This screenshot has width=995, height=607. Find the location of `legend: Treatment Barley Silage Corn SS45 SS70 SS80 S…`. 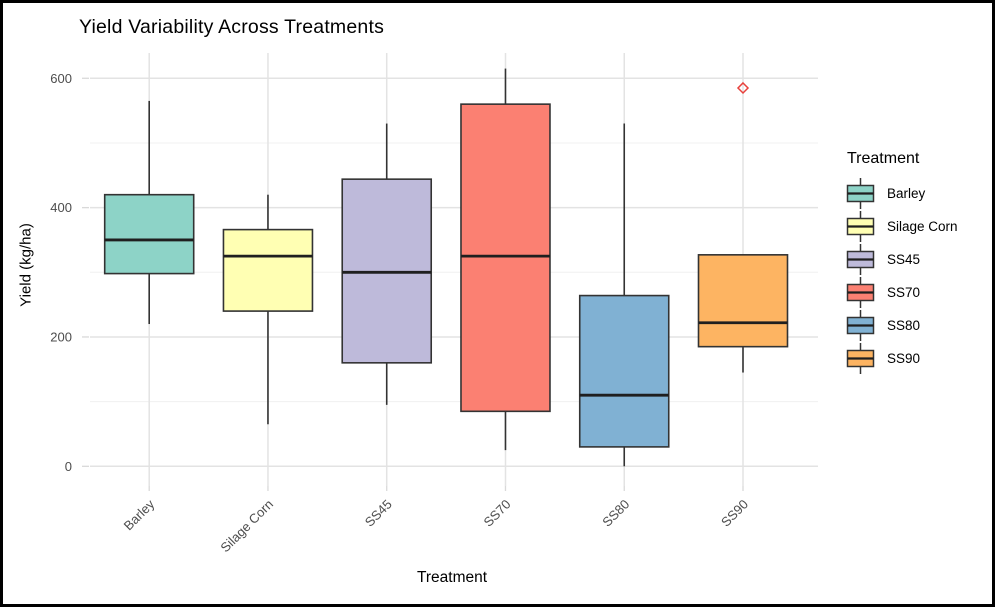

legend: Treatment Barley Silage Corn SS45 SS70 SS80 S… is located at coordinates (900, 262).